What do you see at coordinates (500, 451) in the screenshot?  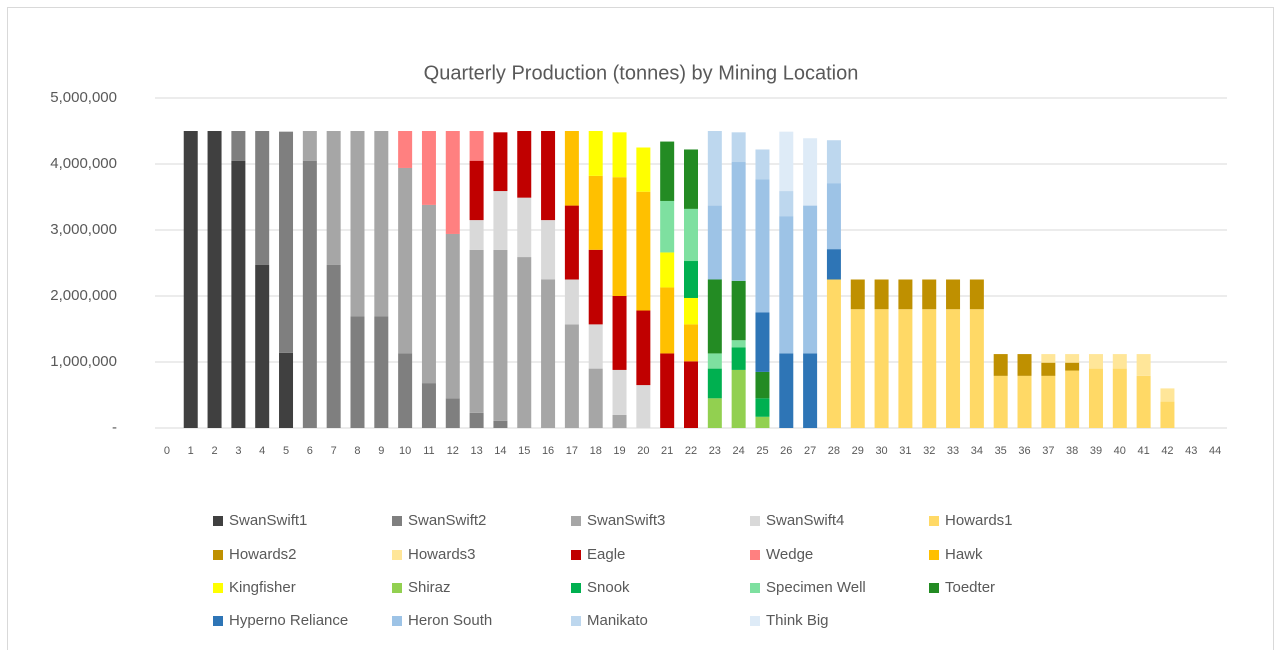 I see `x-tick-label: 14` at bounding box center [500, 451].